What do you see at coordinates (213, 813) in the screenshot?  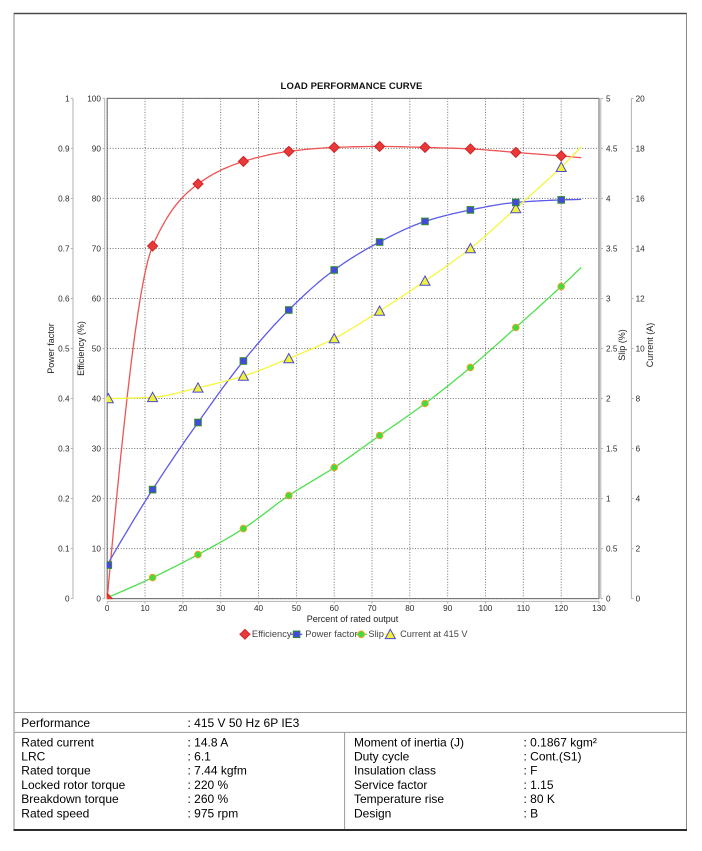 I see `svg-text:: 975 rpm: : 975 rpm` at bounding box center [213, 813].